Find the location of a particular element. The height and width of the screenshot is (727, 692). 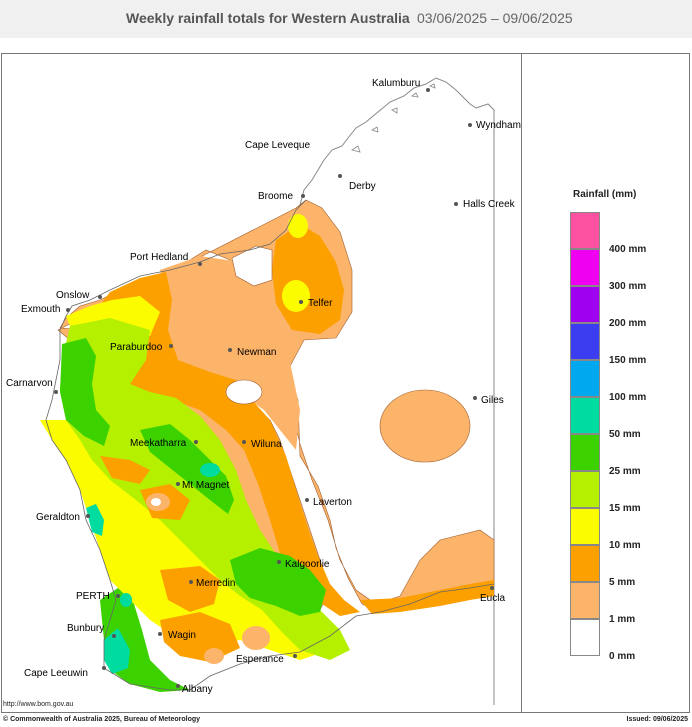

city-dot-perth is located at coordinates (118, 596).